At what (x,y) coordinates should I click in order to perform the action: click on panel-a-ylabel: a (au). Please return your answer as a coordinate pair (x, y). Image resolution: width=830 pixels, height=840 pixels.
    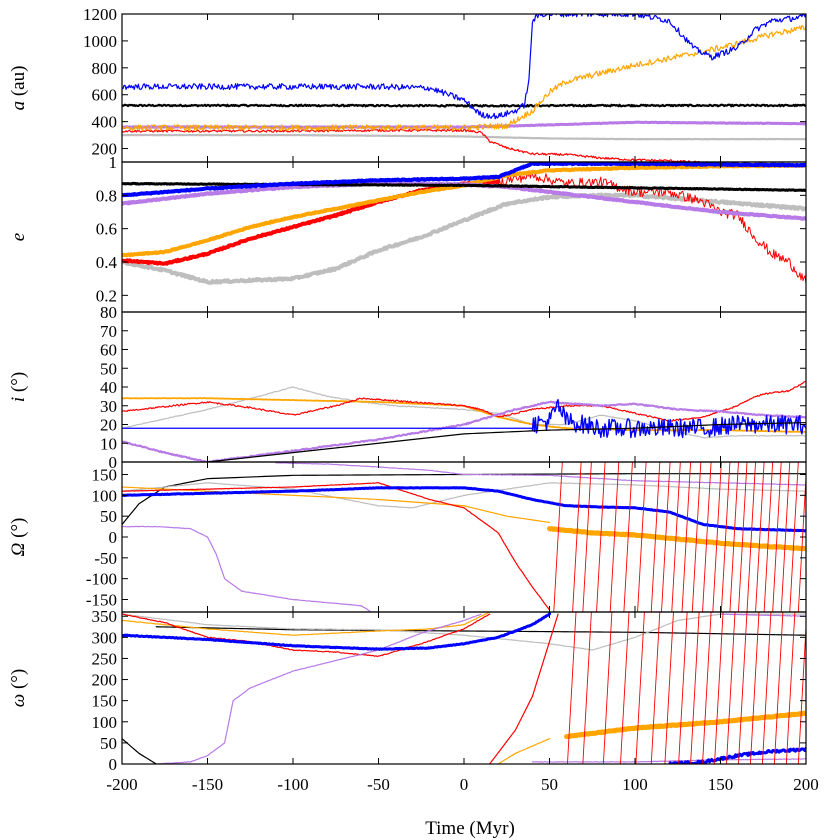
    Looking at the image, I should click on (18, 88).